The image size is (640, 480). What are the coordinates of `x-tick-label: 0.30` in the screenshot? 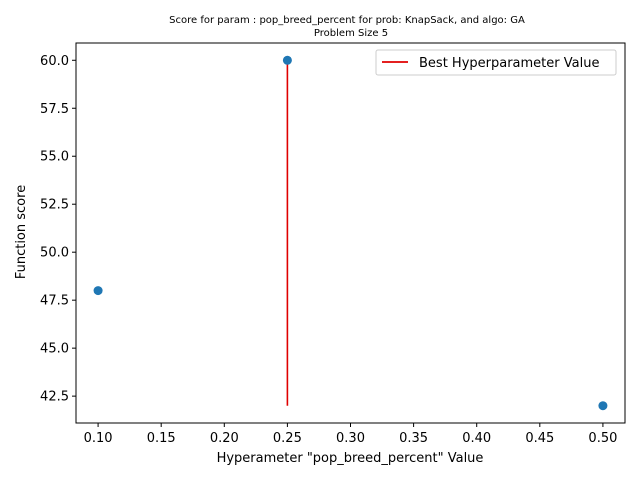 It's located at (350, 438).